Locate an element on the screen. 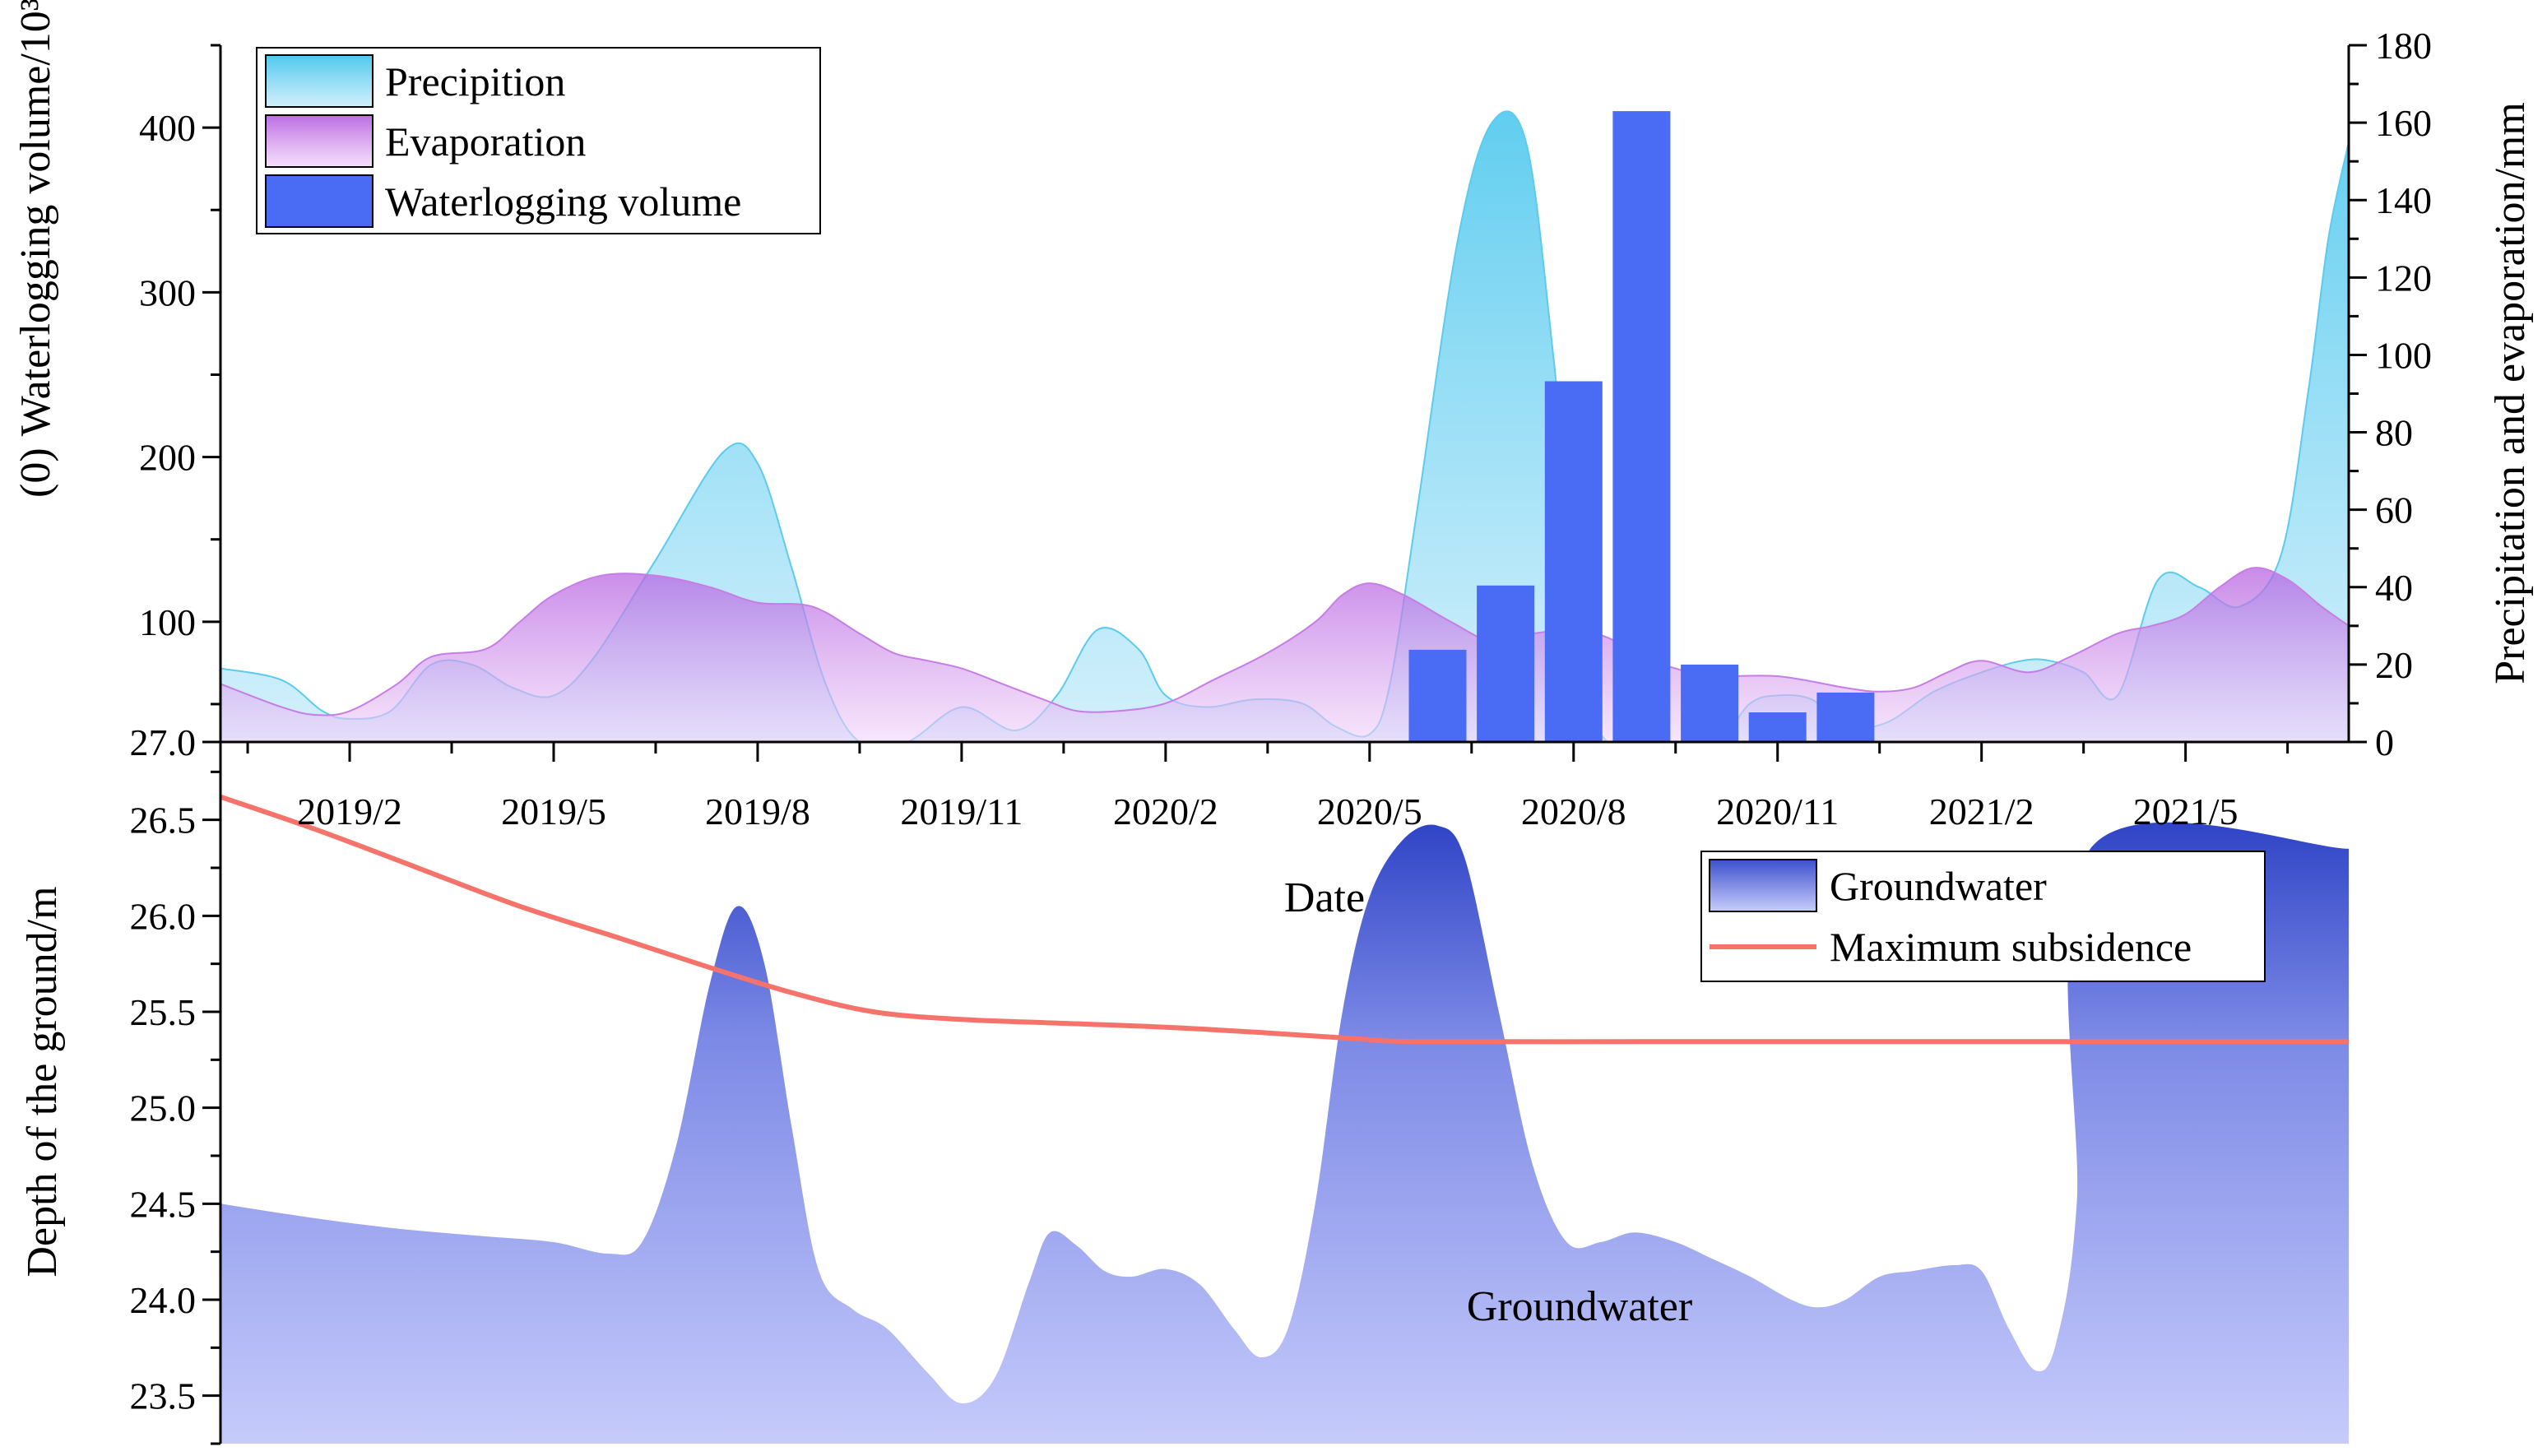  right-tick-label-1: 20 is located at coordinates (2394, 665).